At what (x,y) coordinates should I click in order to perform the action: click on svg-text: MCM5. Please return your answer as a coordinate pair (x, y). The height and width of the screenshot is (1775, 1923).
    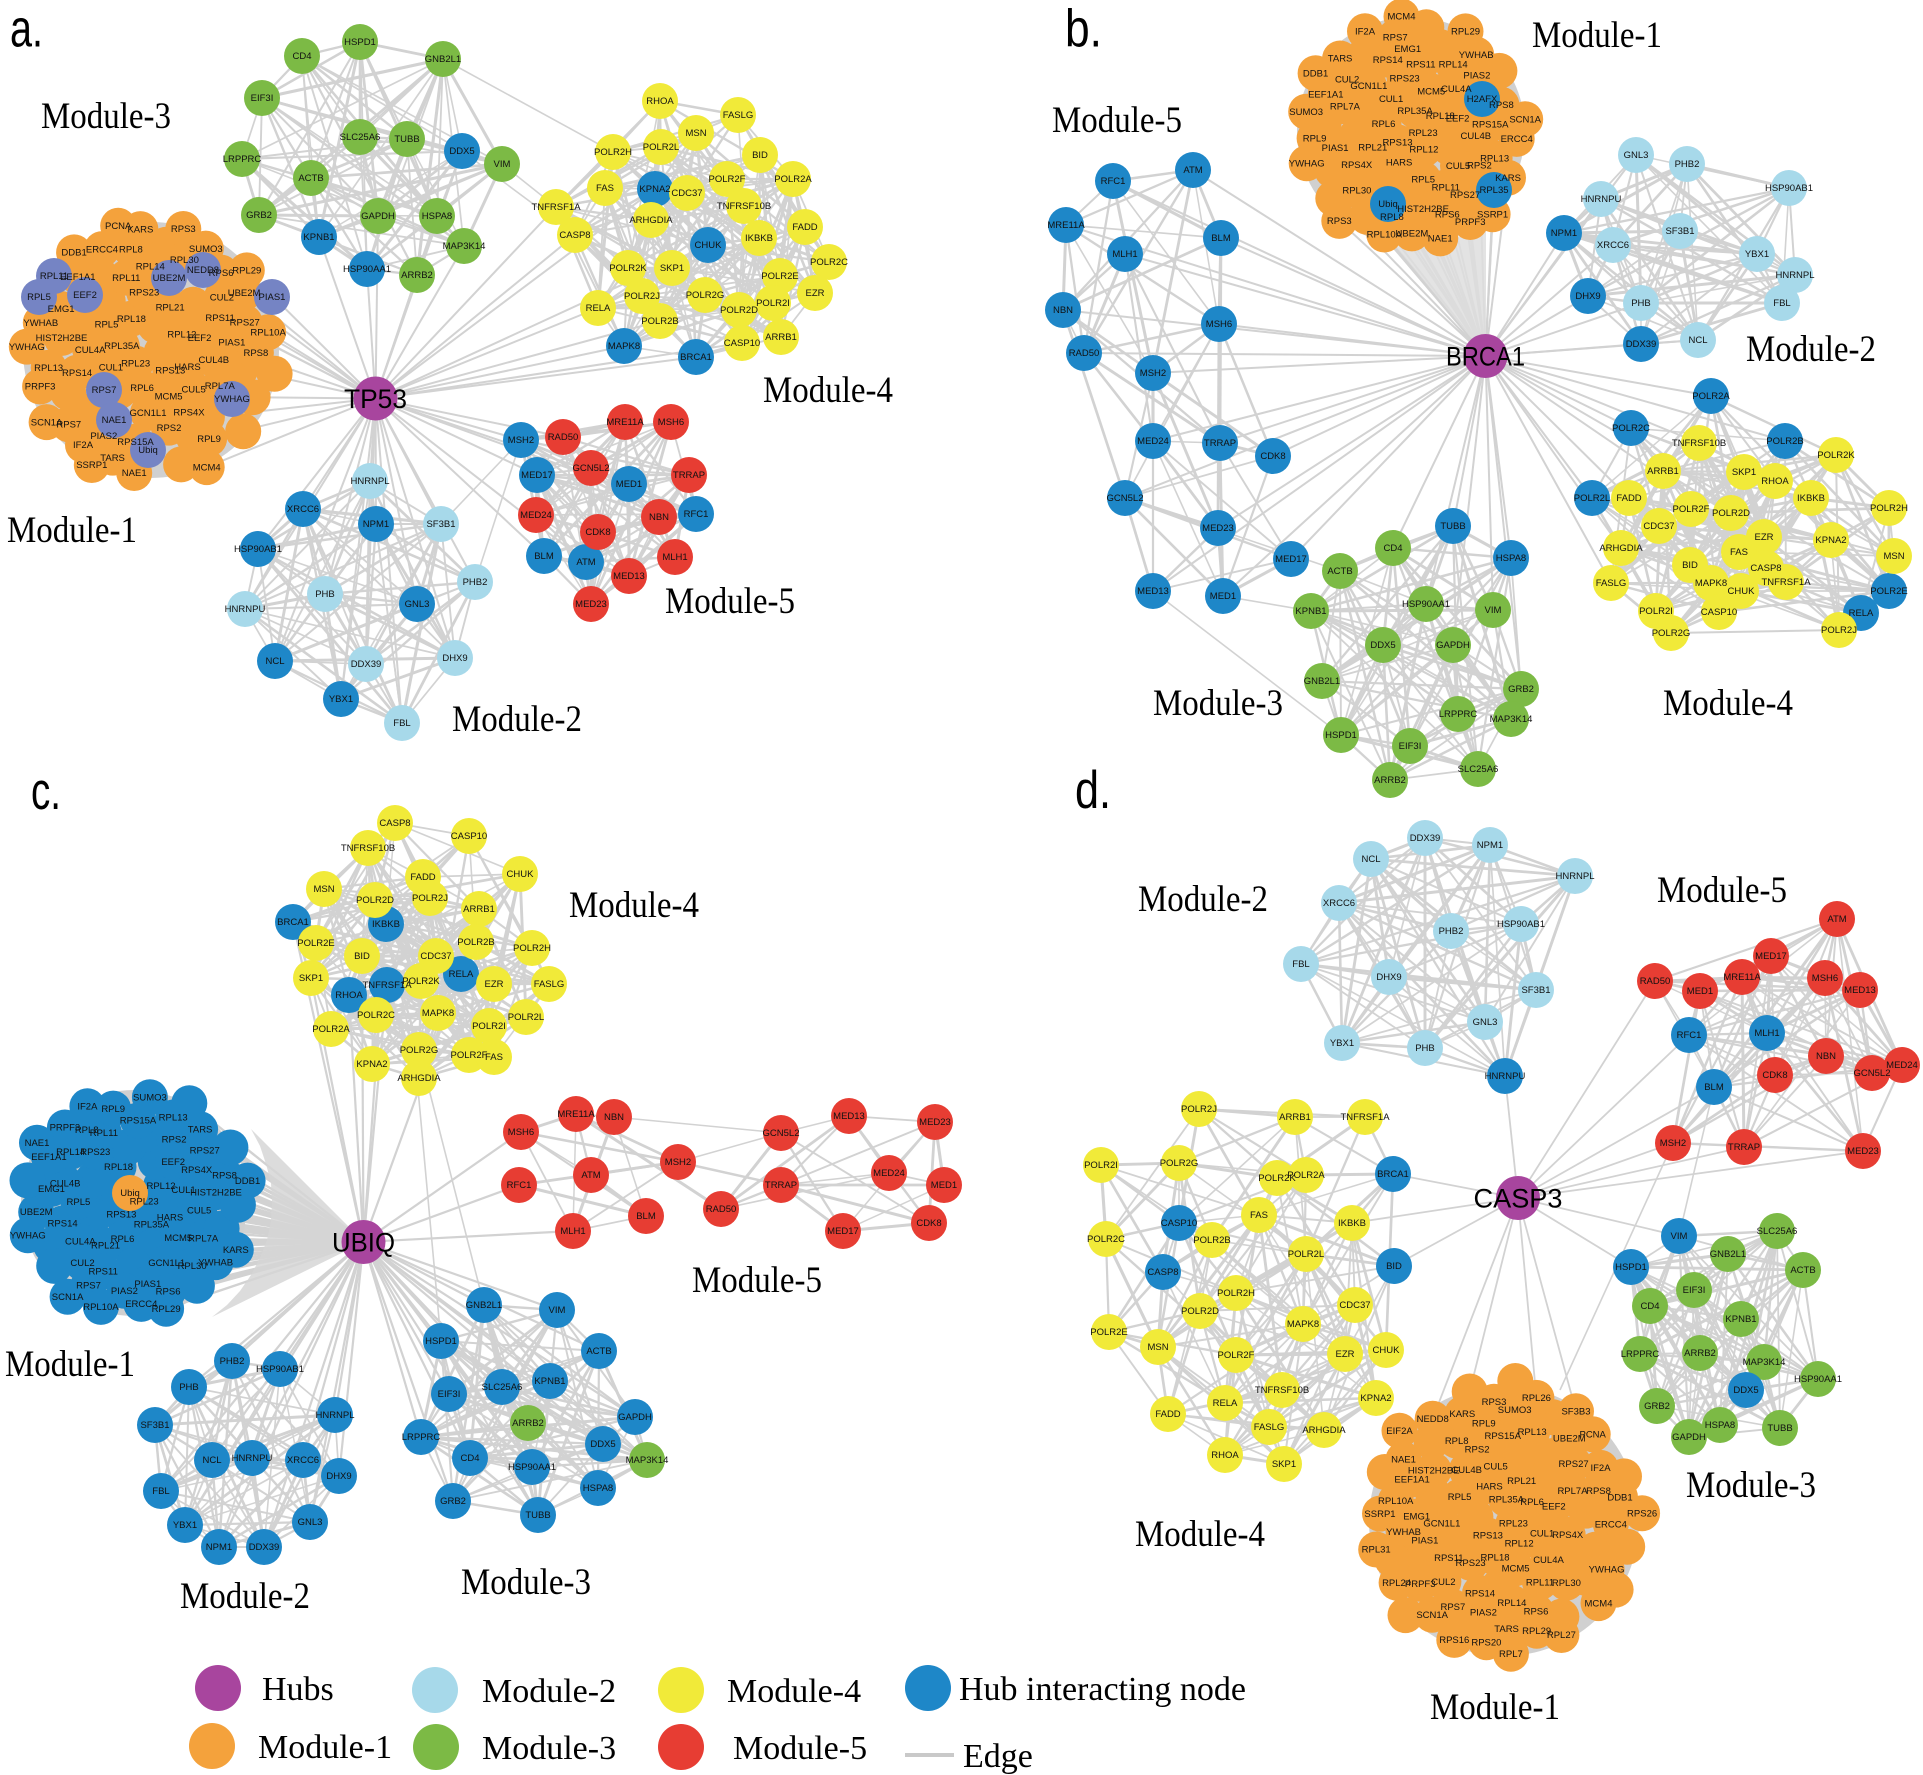
    Looking at the image, I should click on (1431, 91).